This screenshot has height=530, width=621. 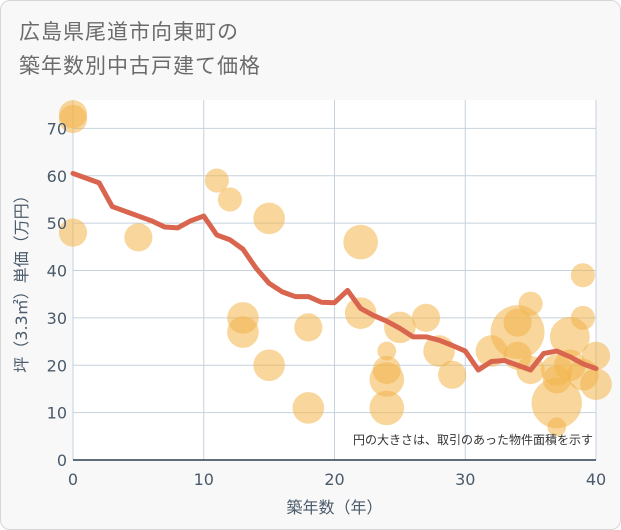 What do you see at coordinates (62, 460) in the screenshot?
I see `y-tick-label: 0` at bounding box center [62, 460].